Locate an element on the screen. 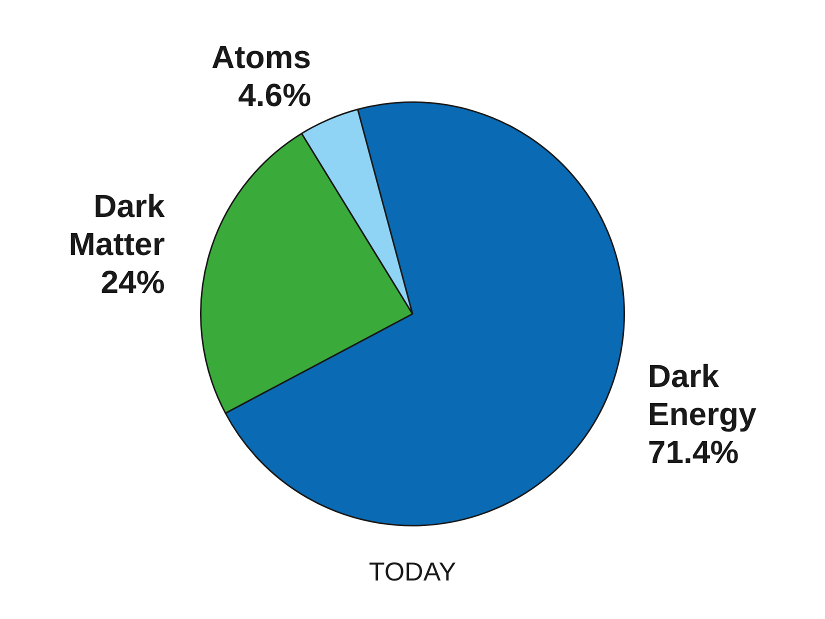 The height and width of the screenshot is (619, 825). data-label: 24% is located at coordinates (132, 282).